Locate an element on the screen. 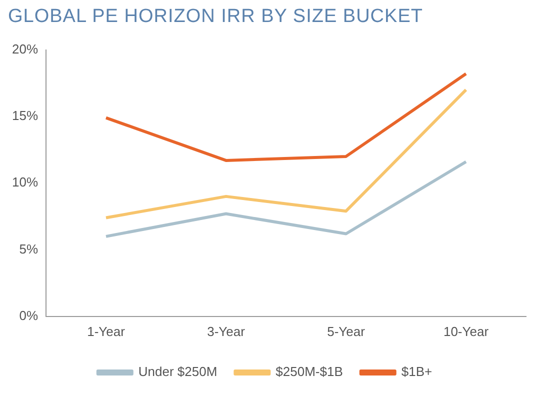 The width and height of the screenshot is (546, 394). x-tick-label: 1-Year is located at coordinates (106, 331).